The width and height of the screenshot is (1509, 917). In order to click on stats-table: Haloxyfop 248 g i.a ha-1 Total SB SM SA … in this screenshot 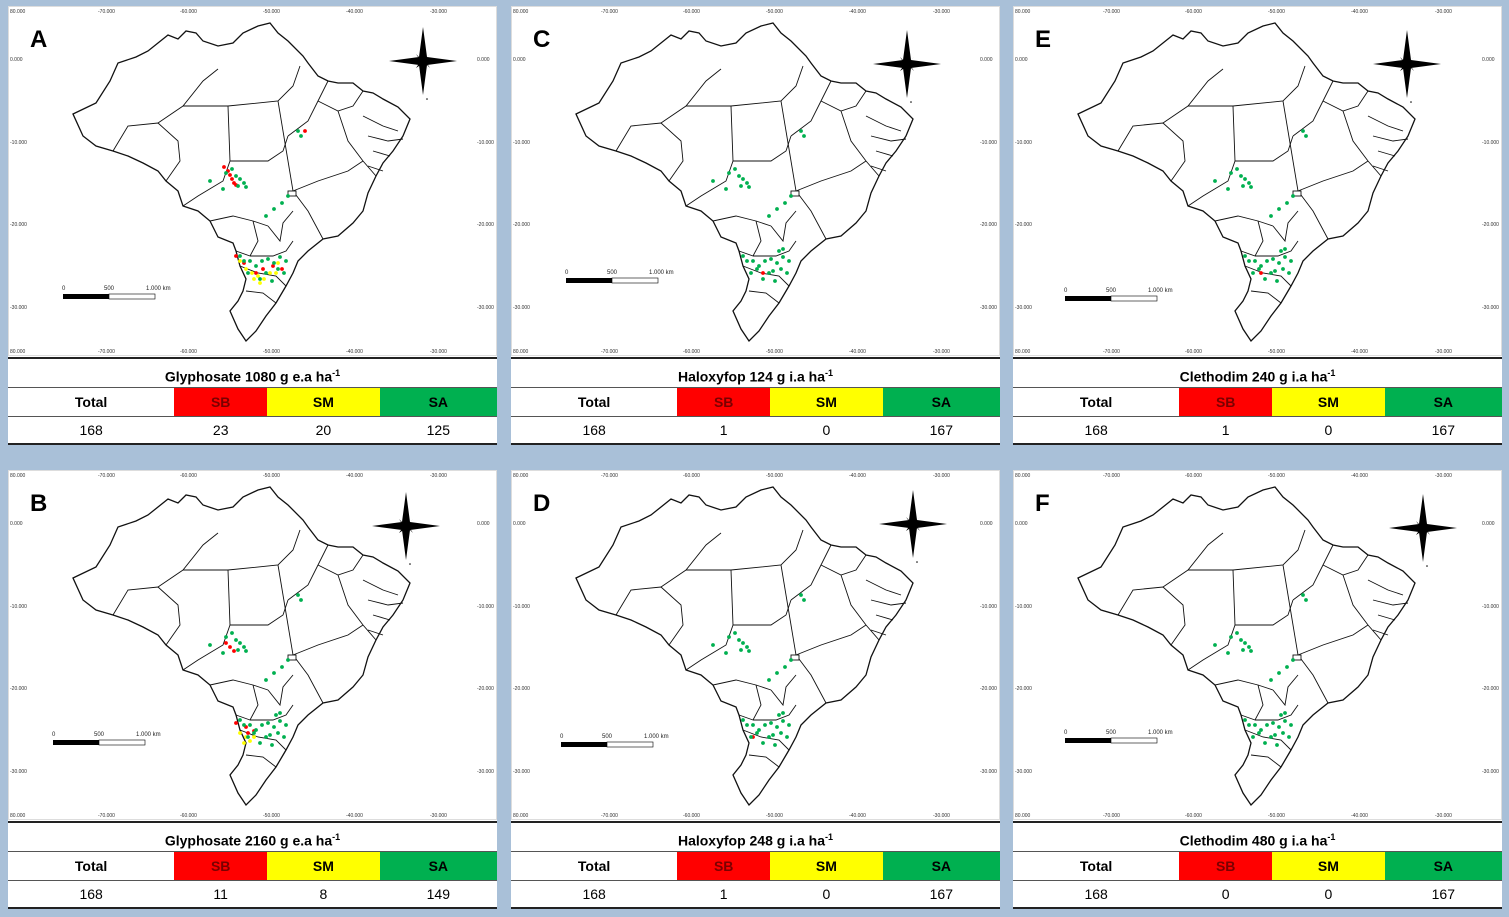, I will do `click(755, 865)`.